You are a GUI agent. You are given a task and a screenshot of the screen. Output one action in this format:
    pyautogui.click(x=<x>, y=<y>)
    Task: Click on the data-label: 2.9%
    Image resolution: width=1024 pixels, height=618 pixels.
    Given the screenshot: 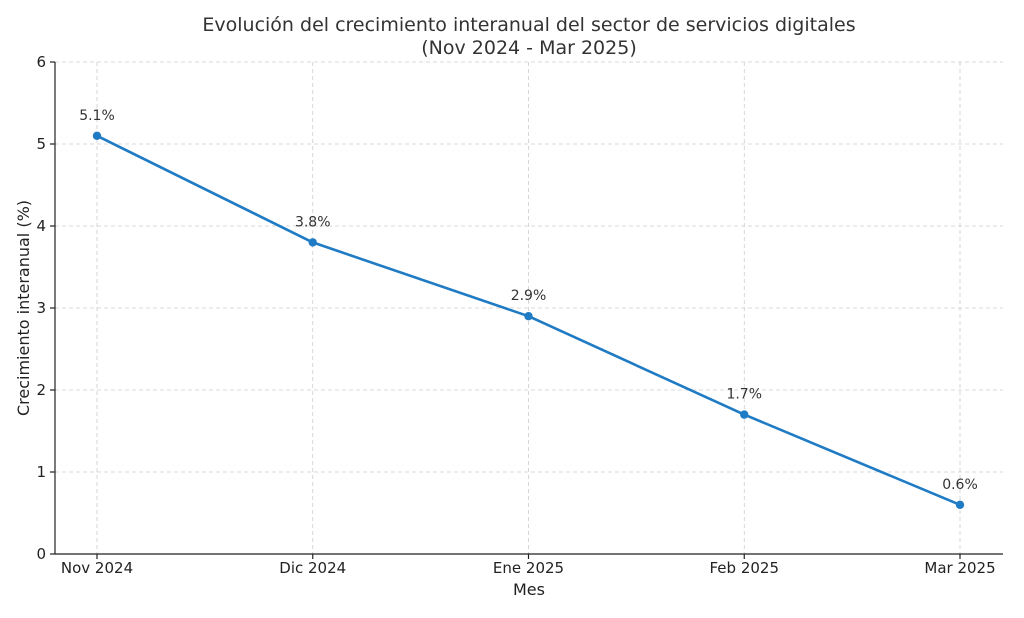 What is the action you would take?
    pyautogui.click(x=529, y=296)
    